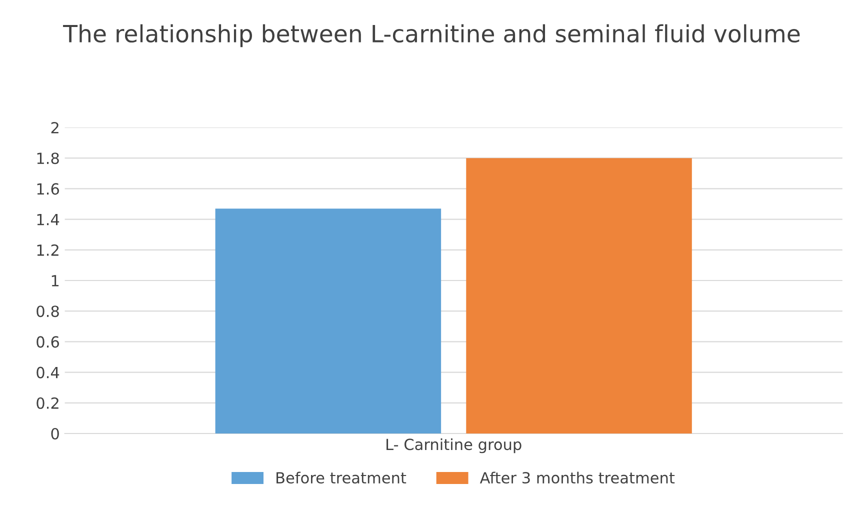 This screenshot has width=864, height=510. Describe the element at coordinates (431, 36) in the screenshot. I see `chart-title: The relationship between L-carnitine and seminal fluid volume` at that location.